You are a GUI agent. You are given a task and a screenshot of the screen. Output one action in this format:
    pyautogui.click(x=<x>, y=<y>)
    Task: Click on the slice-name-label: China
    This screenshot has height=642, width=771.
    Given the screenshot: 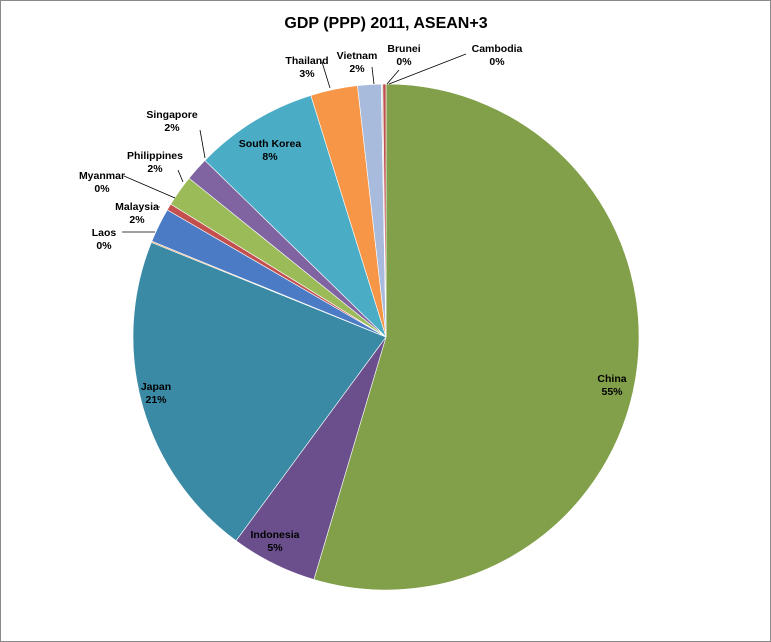 What is the action you would take?
    pyautogui.click(x=611, y=379)
    